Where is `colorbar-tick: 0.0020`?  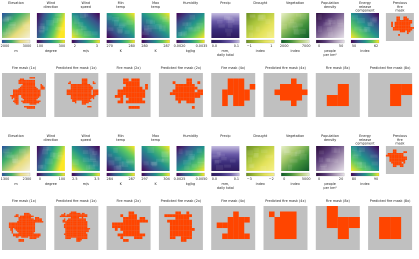 colorbar-tick: 0.0020 is located at coordinates (180, 46).